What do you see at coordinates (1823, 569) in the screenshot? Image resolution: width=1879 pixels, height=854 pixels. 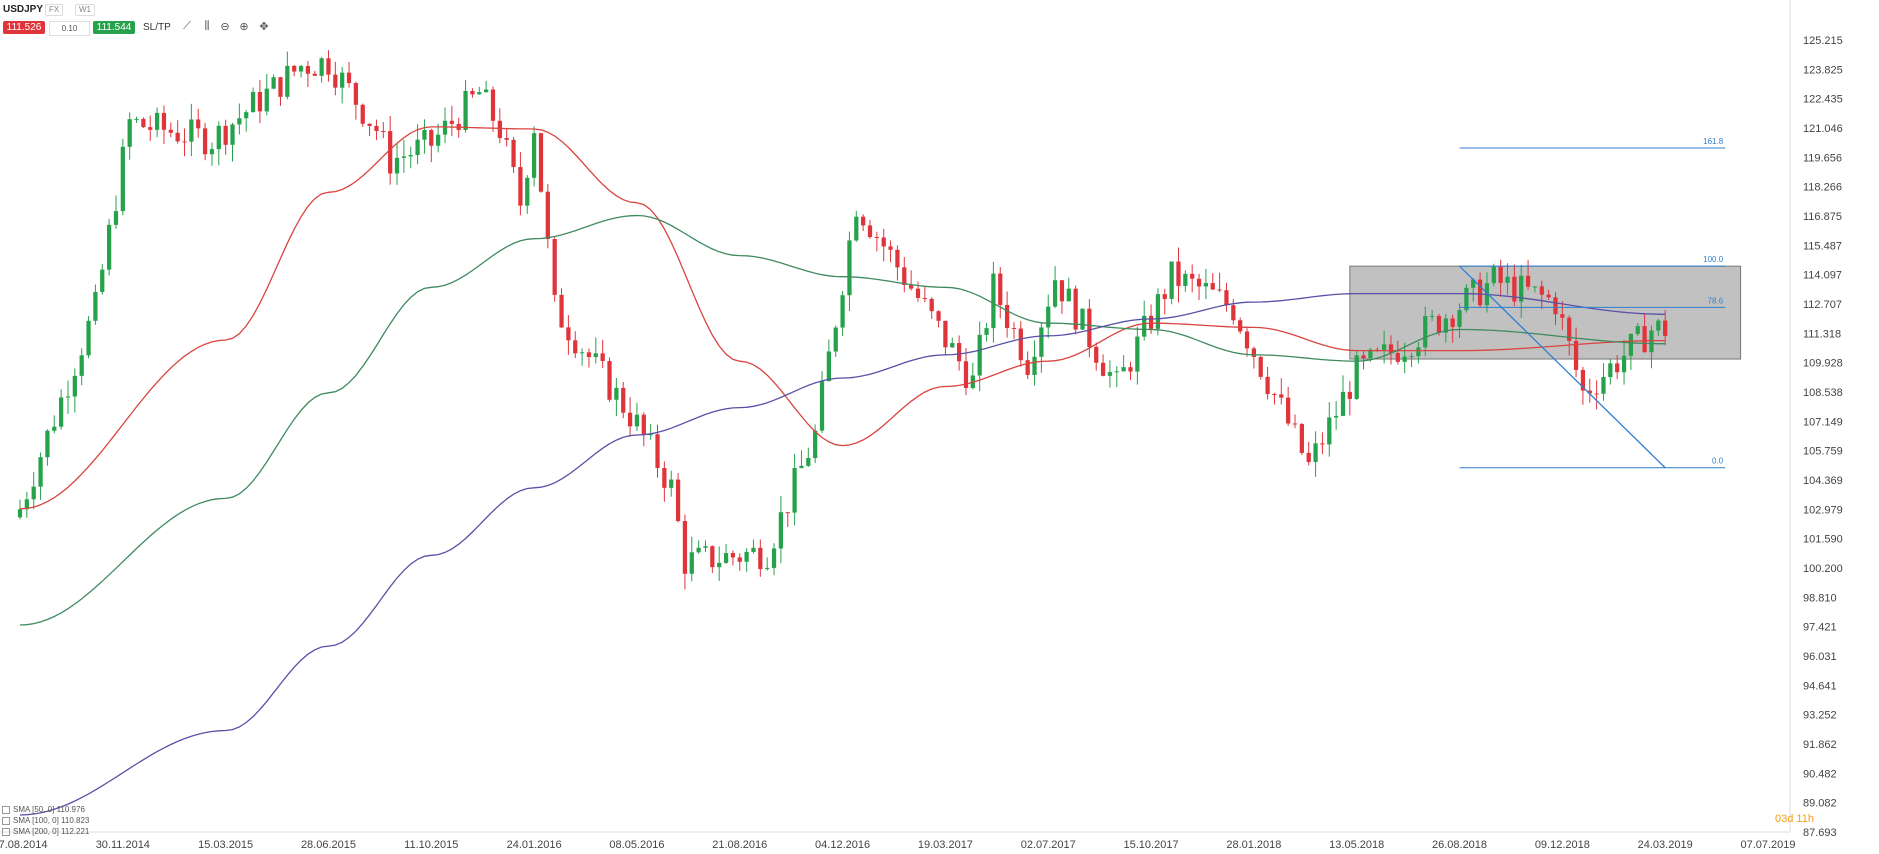 I see `y-tick-label: 100.200` at bounding box center [1823, 569].